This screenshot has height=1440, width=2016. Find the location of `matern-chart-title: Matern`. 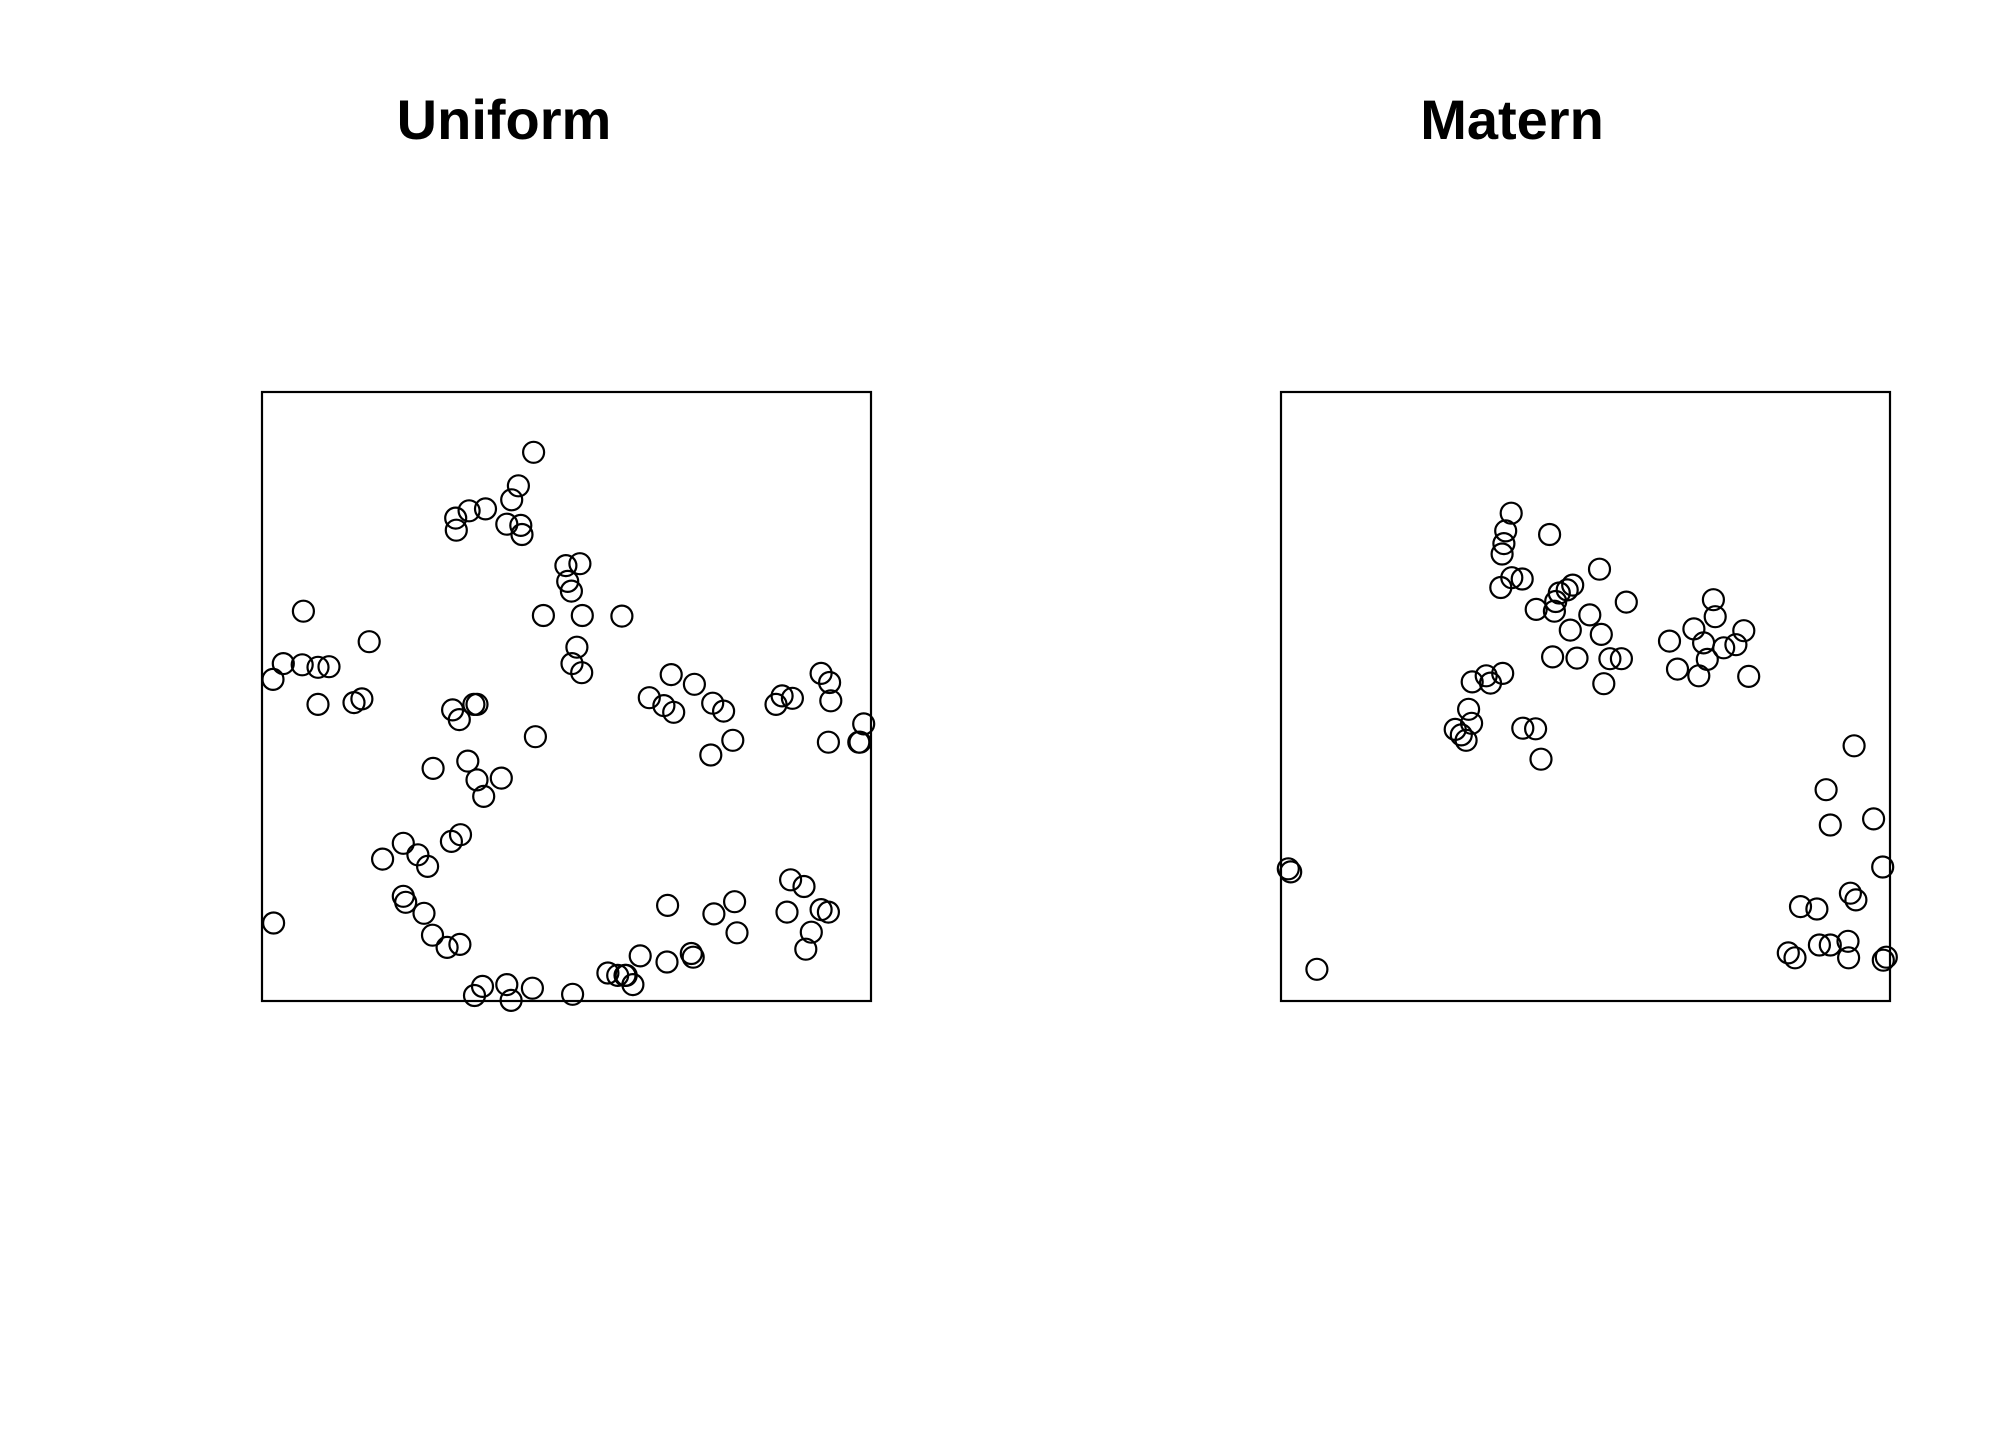

matern-chart-title: Matern is located at coordinates (1512, 119).